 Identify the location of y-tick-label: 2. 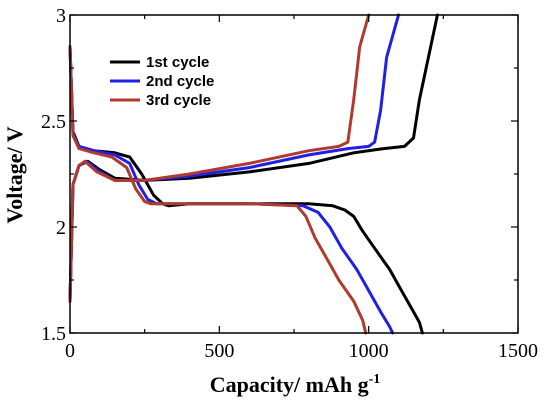
(61, 228).